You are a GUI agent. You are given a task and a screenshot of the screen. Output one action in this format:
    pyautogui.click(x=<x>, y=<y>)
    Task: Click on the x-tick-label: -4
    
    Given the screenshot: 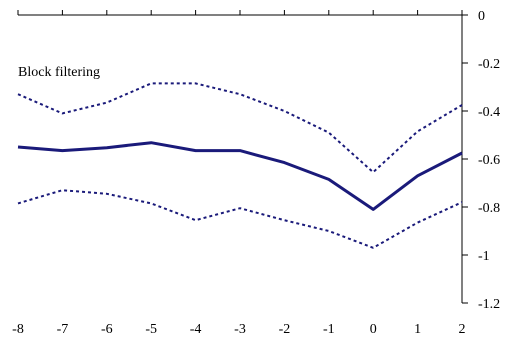 What is the action you would take?
    pyautogui.click(x=196, y=329)
    